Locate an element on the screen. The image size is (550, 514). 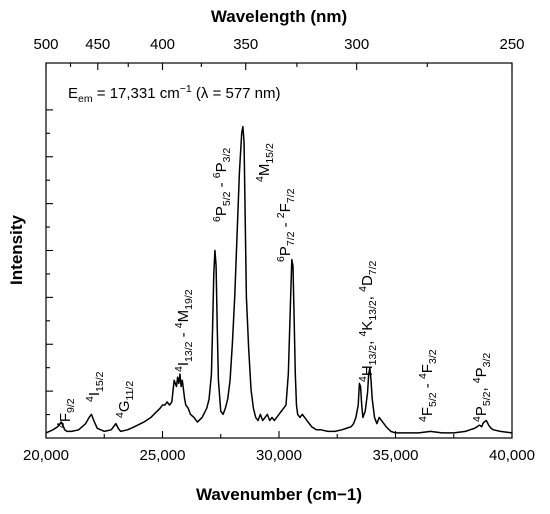
label-4I13/2-4M19/2: 4I13/2 - 4M19/2 is located at coordinates (184, 330).